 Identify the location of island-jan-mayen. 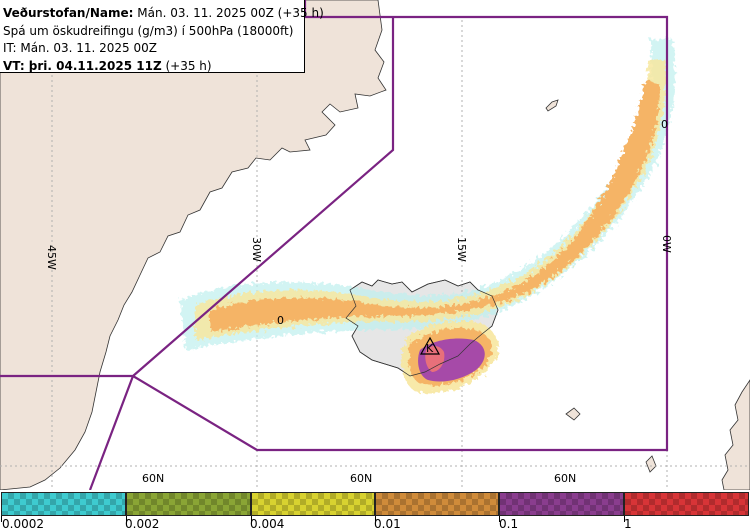
(552, 105).